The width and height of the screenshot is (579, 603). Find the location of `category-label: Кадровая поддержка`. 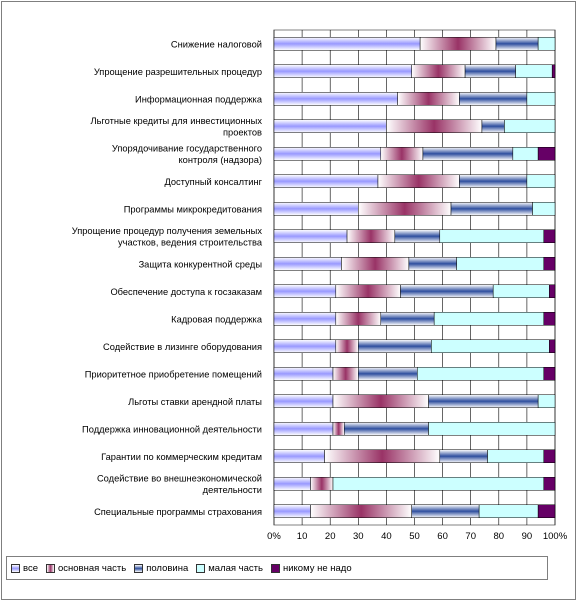

category-label: Кадровая поддержка is located at coordinates (217, 319).